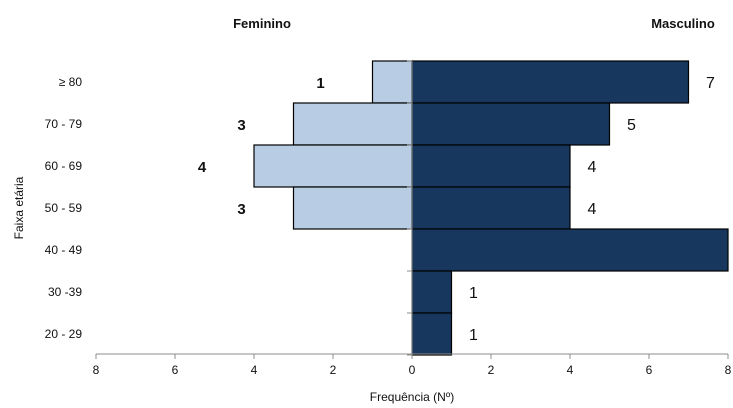  What do you see at coordinates (64, 124) in the screenshot?
I see `y-tick-label: 70 - 79` at bounding box center [64, 124].